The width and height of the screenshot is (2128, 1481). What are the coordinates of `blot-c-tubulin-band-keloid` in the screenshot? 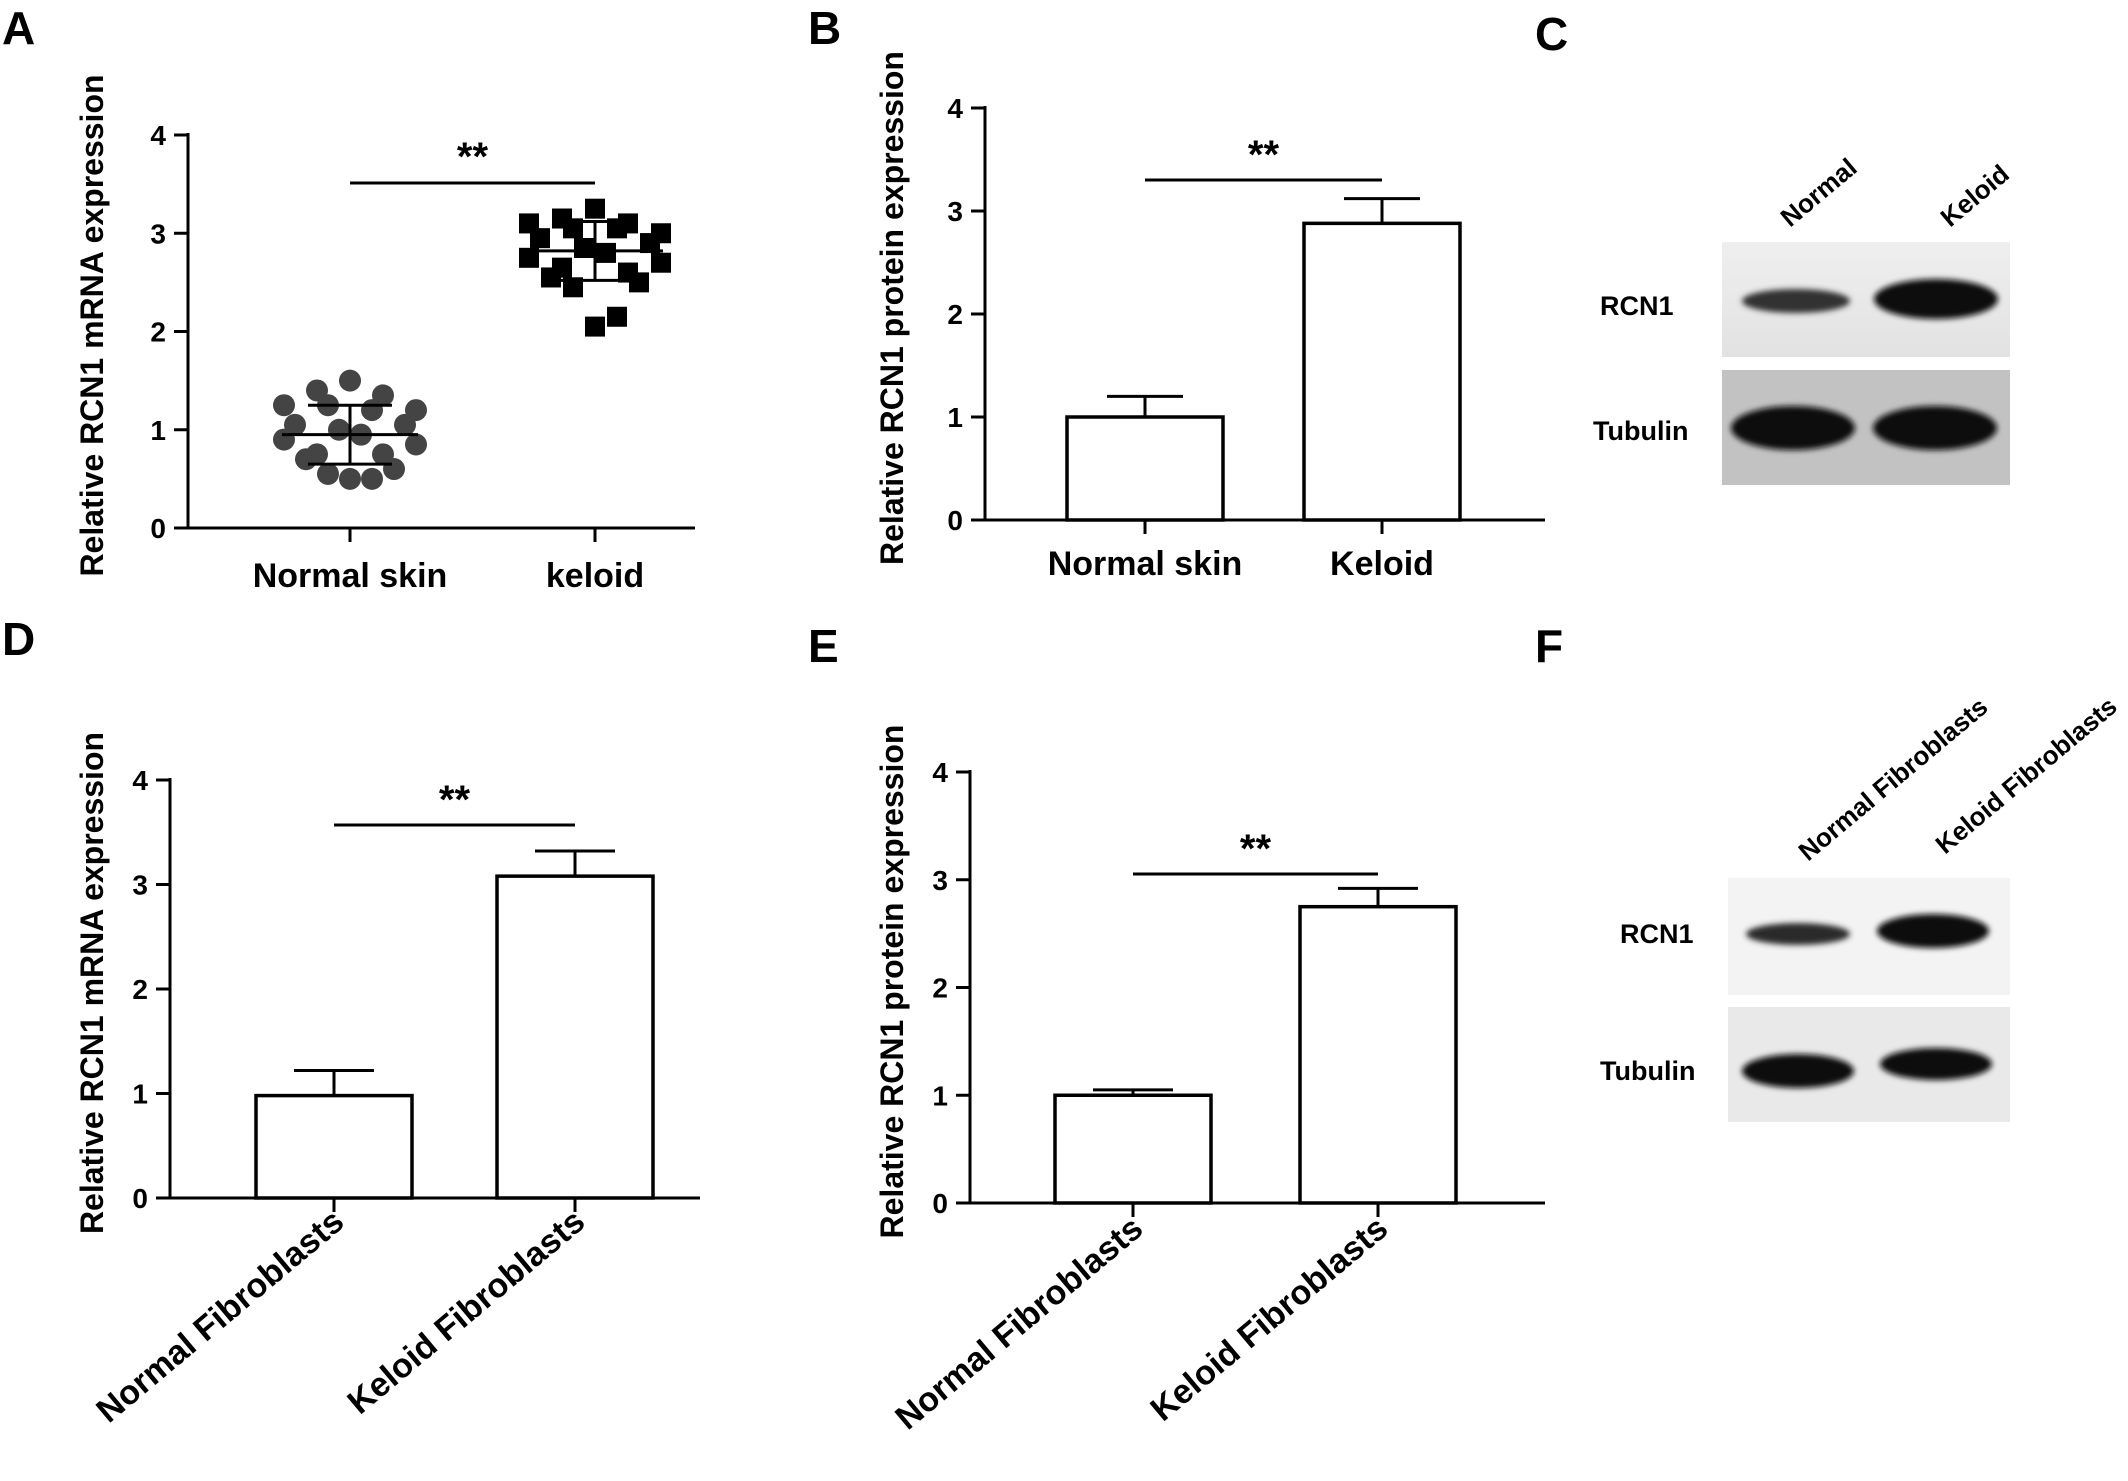 It's located at (1935, 428).